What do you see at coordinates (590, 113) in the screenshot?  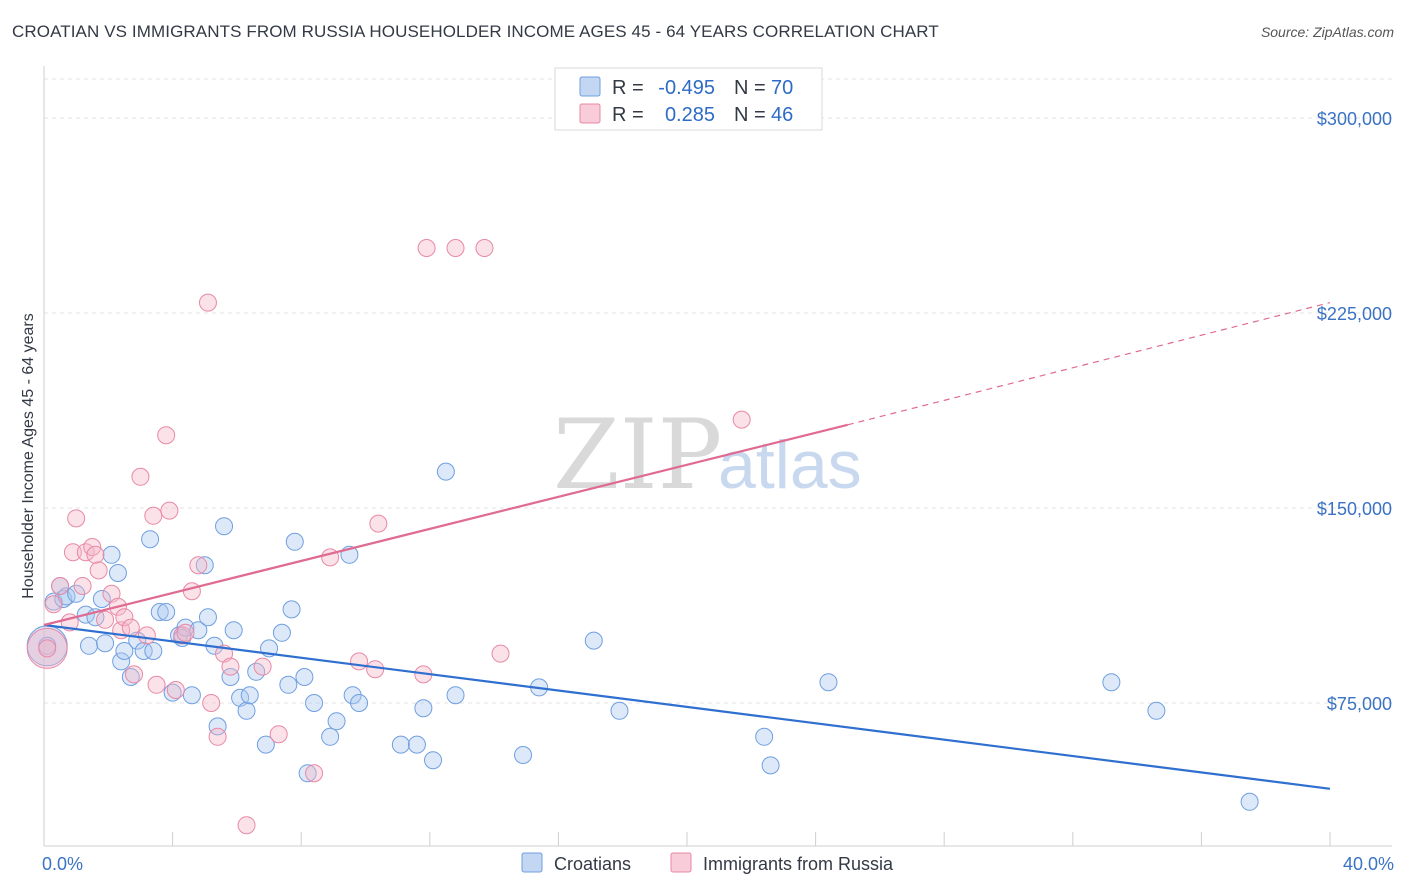 I see `legend-swatch-russia` at bounding box center [590, 113].